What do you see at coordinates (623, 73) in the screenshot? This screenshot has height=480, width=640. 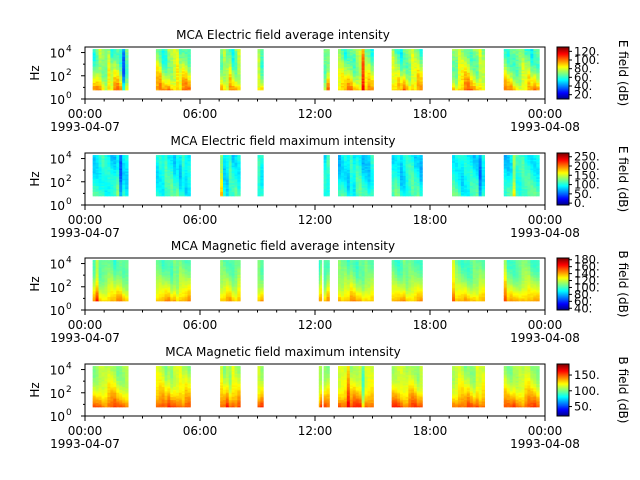 I see `colorbar-label: E field (dB)` at bounding box center [623, 73].